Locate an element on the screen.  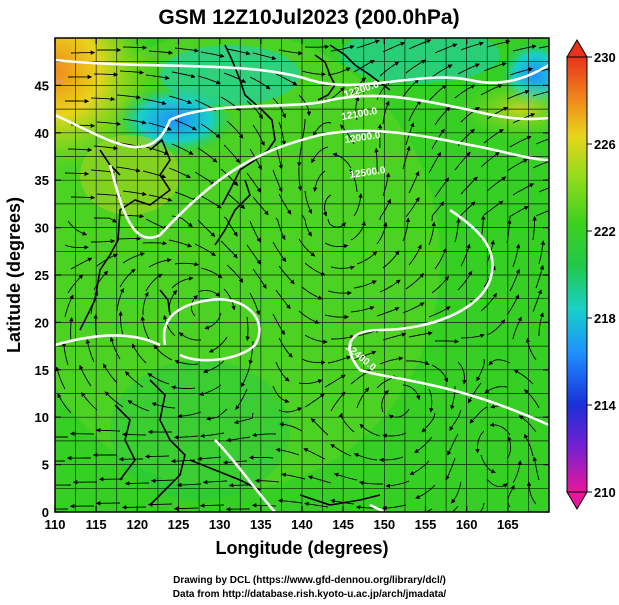
y-tick-label: 10 is located at coordinates (42, 417).